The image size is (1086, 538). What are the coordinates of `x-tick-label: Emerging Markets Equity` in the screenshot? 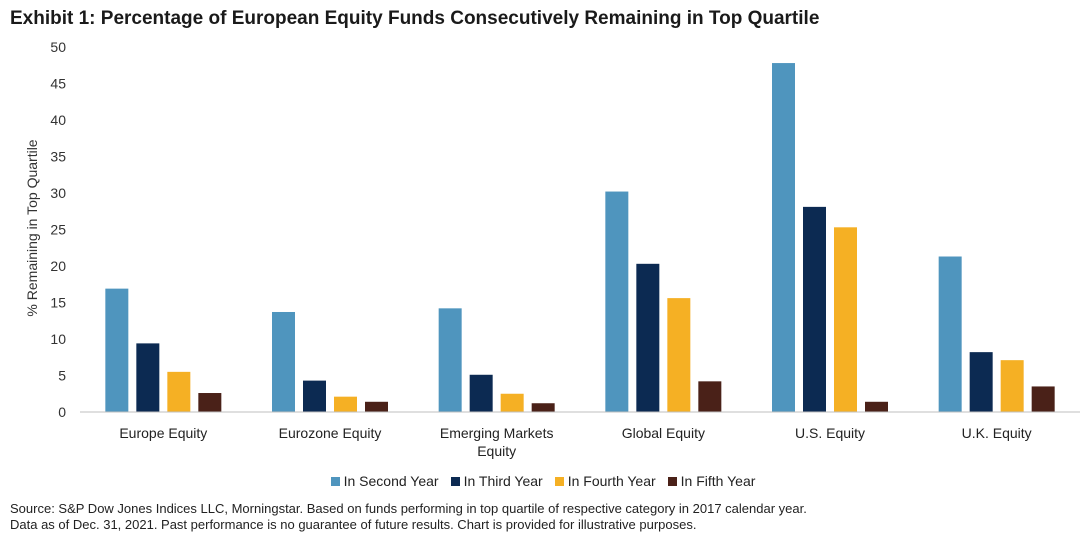 It's located at (497, 442).